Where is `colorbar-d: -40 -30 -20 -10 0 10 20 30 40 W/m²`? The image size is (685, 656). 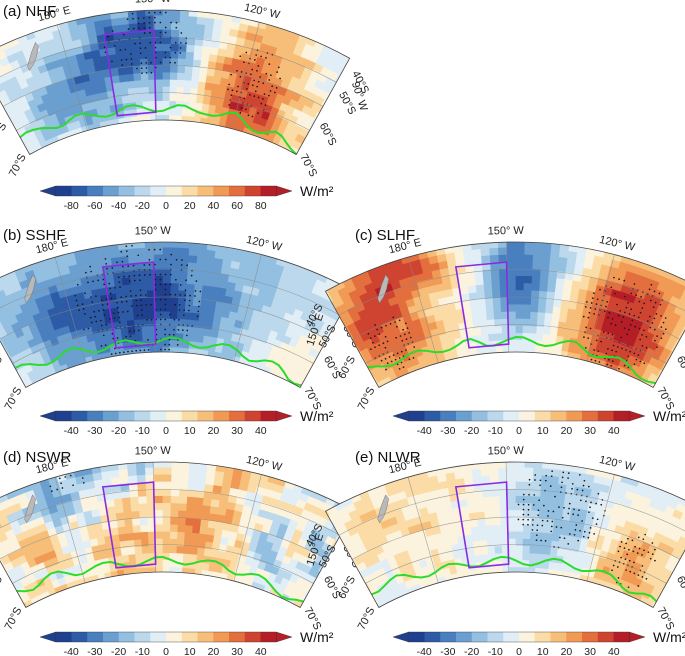
colorbar-d: -40 -30 -20 -10 0 10 20 30 40 W/m² is located at coordinates (186, 642).